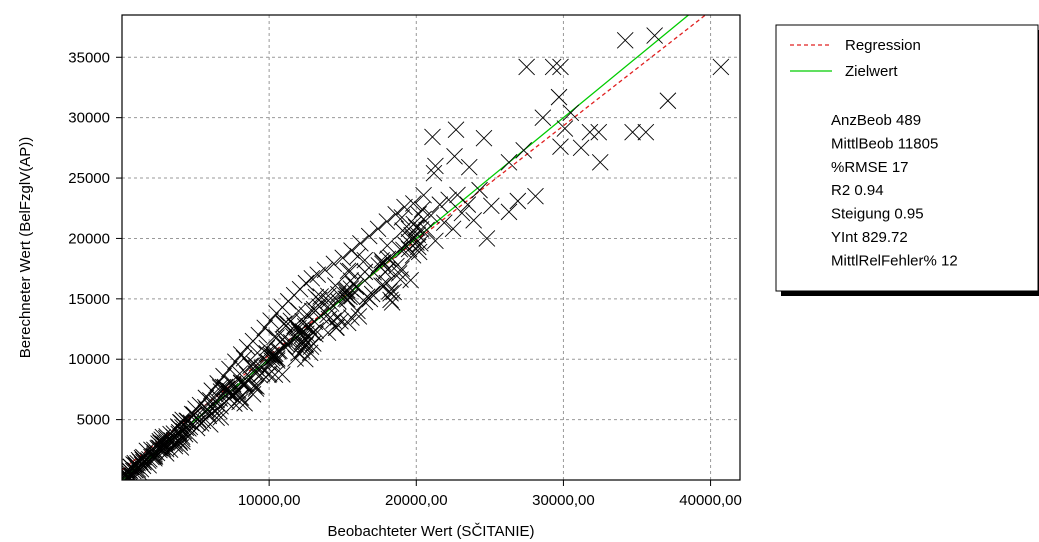 This screenshot has height=542, width=1039. Describe the element at coordinates (870, 167) in the screenshot. I see `legend-stat: %RMSE 17` at that location.